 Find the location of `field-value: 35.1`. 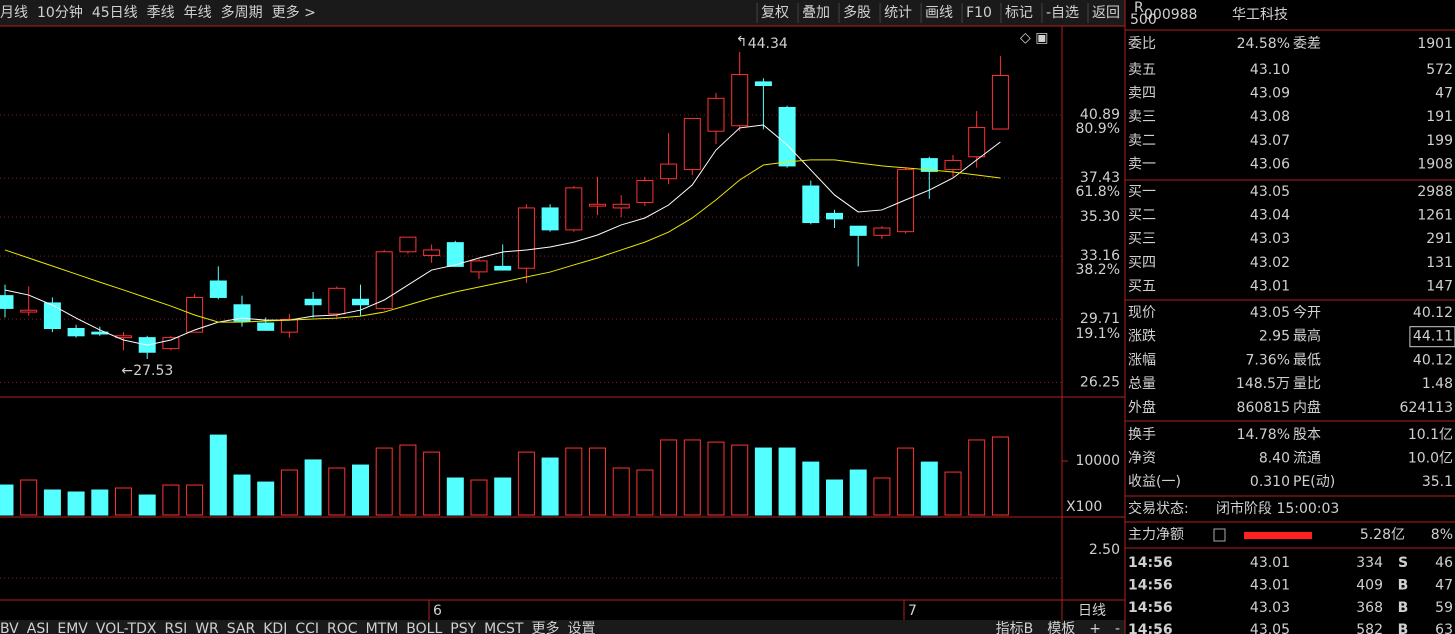

field-value: 35.1 is located at coordinates (1437, 482).